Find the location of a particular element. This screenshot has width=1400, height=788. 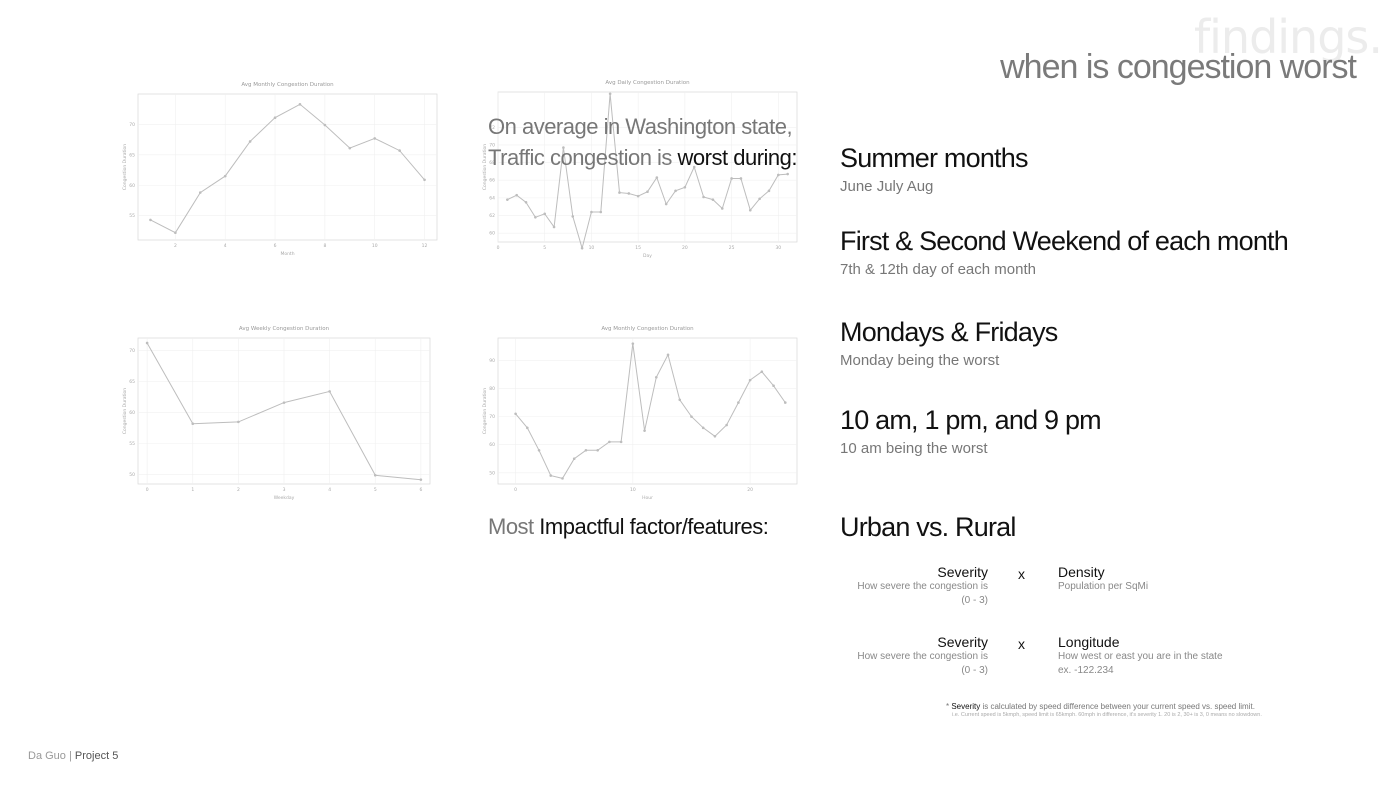

x-tick-label: 1 is located at coordinates (192, 490).